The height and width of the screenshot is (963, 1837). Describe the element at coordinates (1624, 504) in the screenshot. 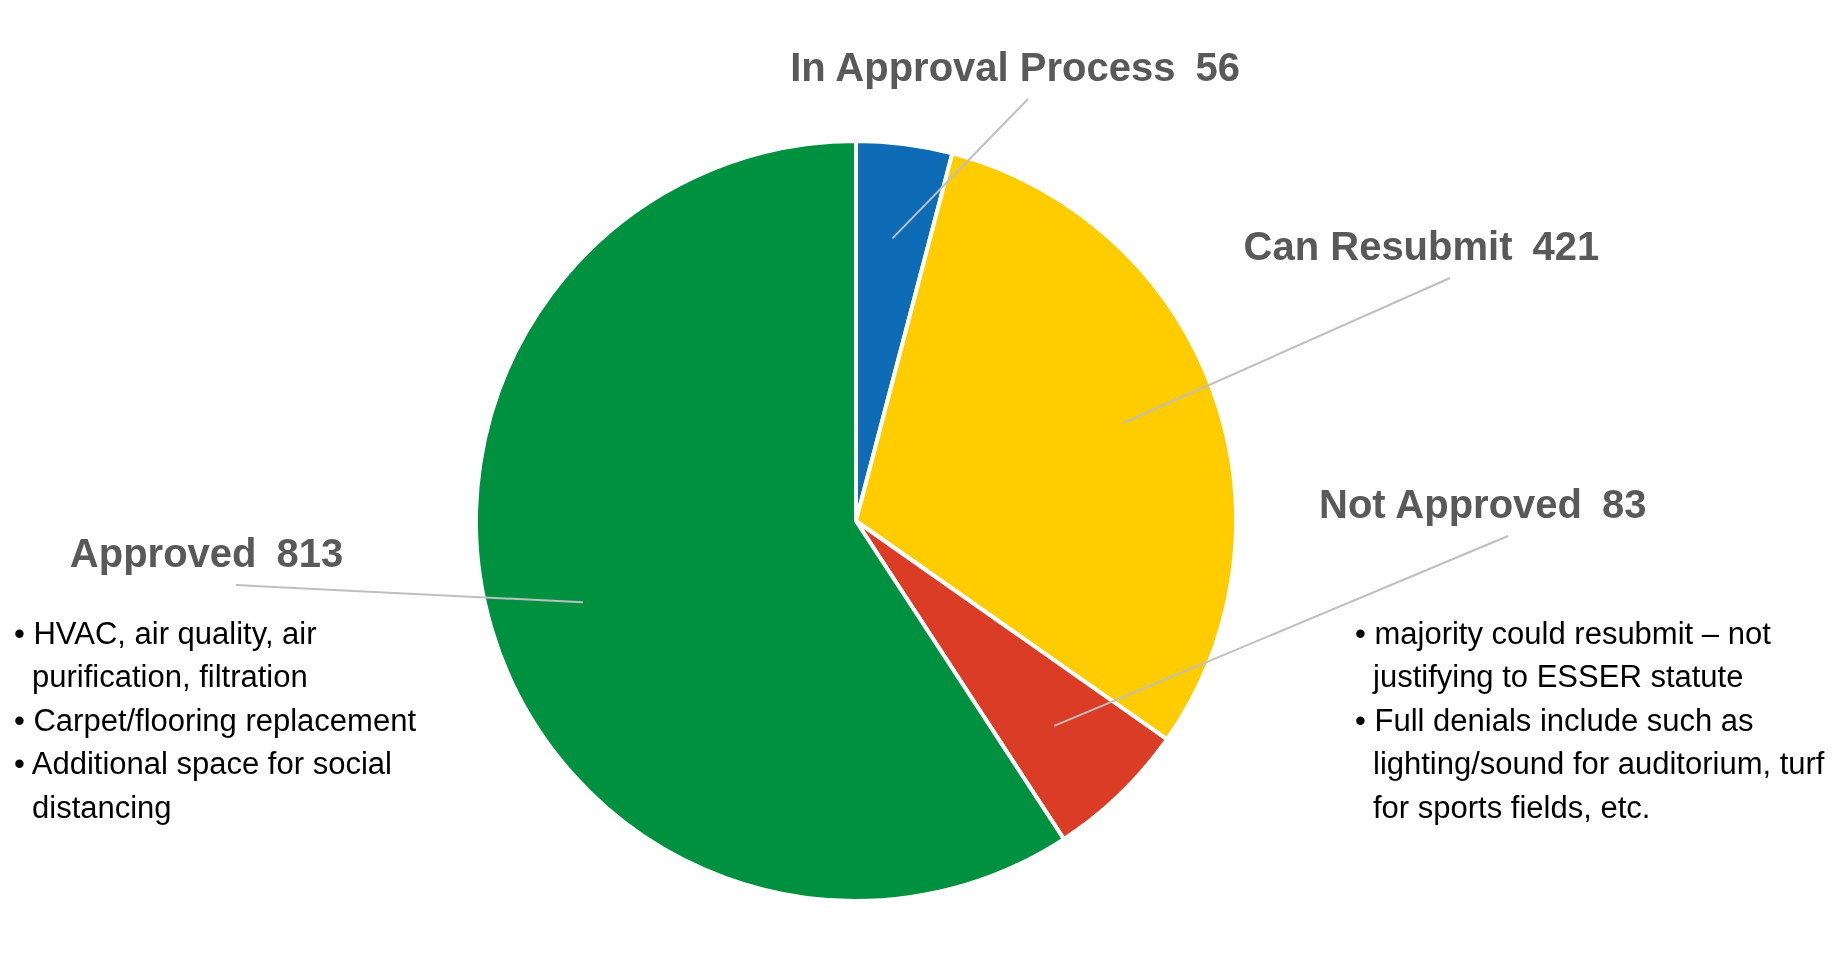

I see `data-label: 83` at that location.